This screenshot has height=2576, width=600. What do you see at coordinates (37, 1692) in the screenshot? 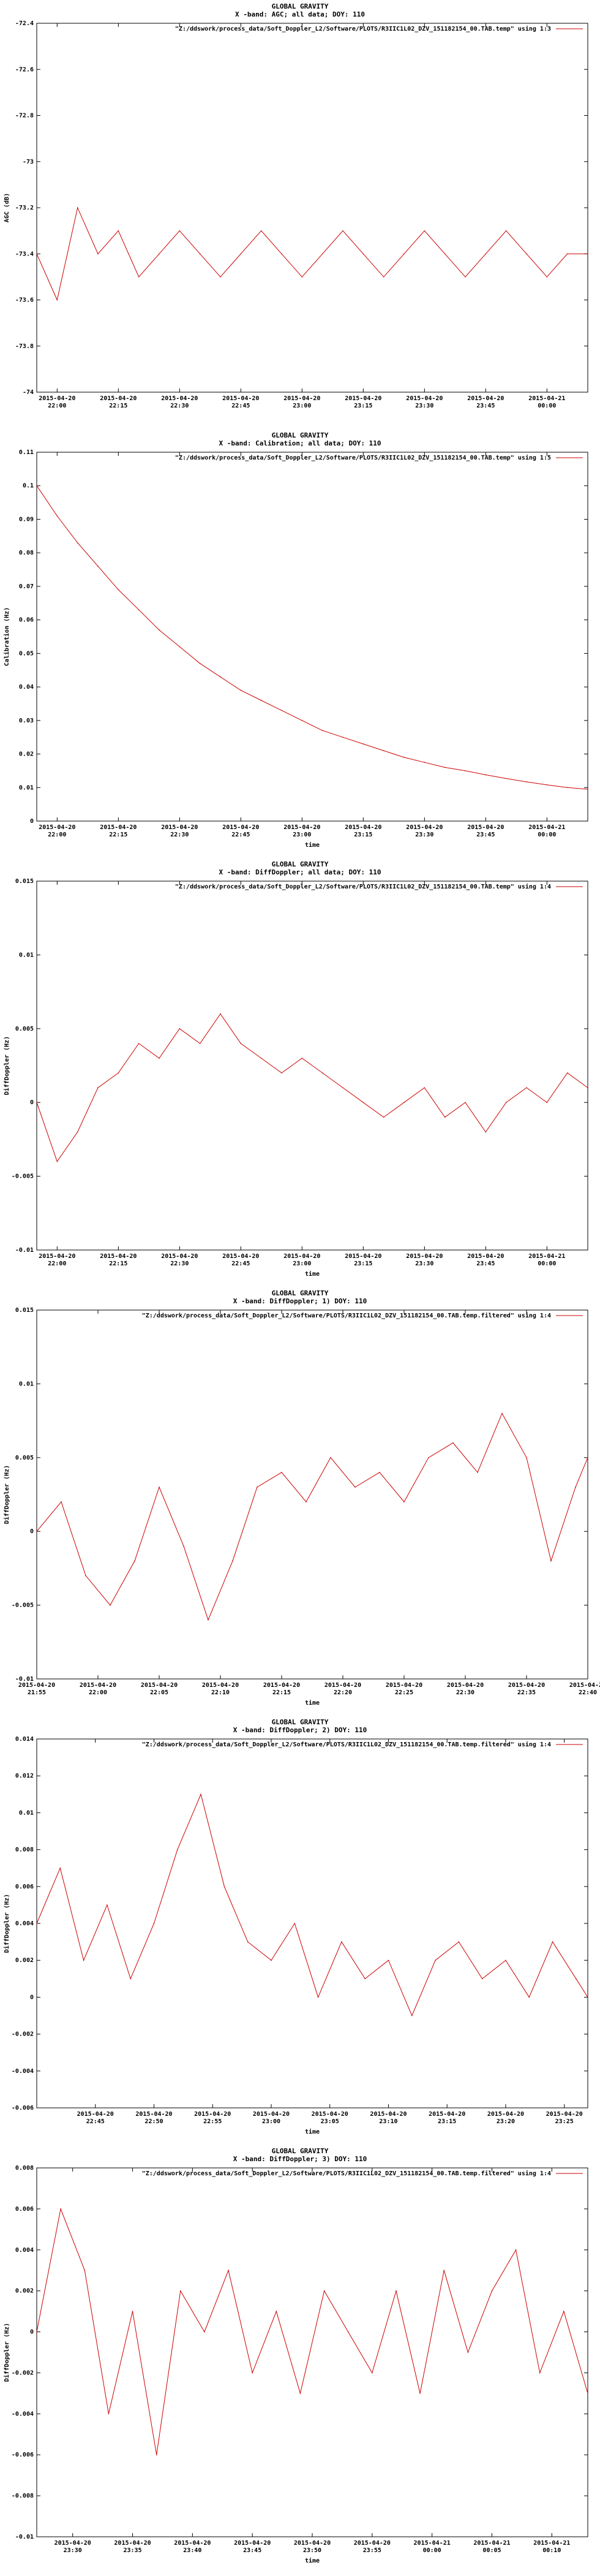
I see `x-tick-label-time: 21:55` at bounding box center [37, 1692].